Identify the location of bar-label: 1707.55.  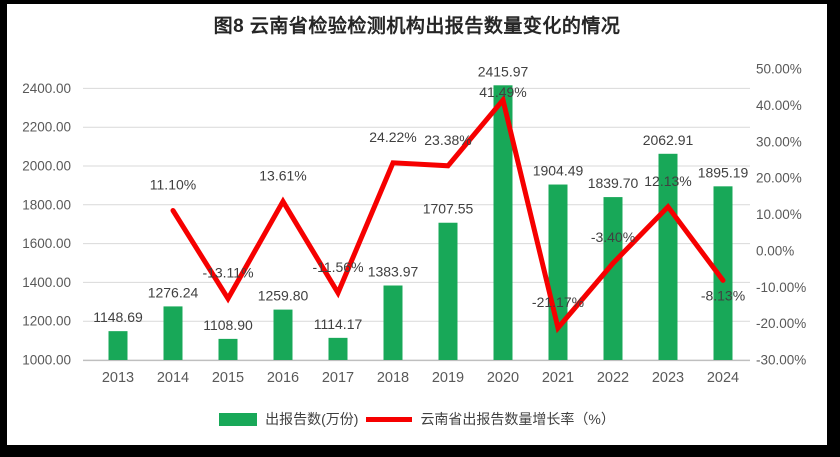
(448, 209).